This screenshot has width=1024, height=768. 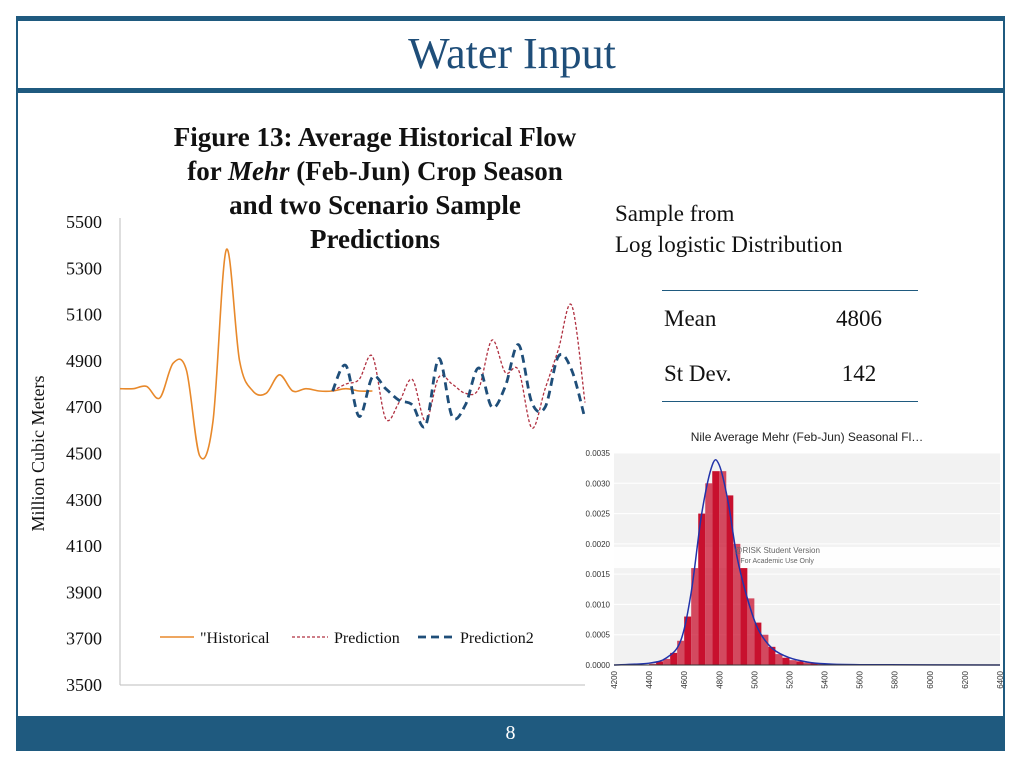 I want to click on y-tick-label: 0.0030, so click(x=598, y=483).